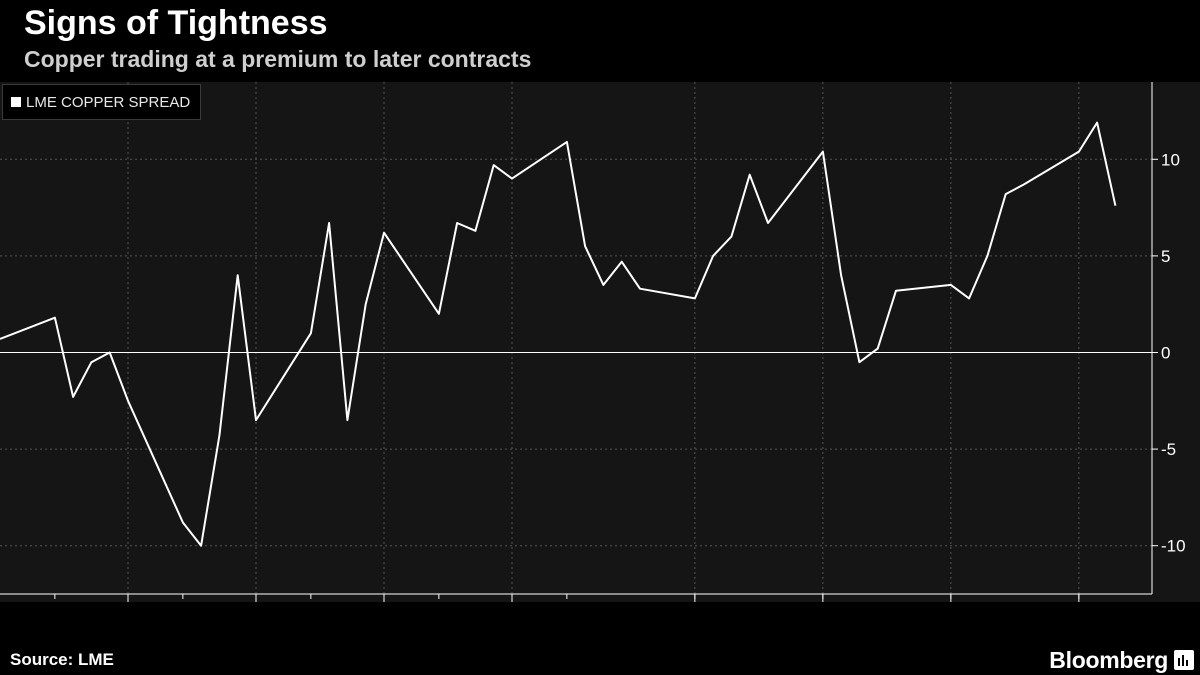 The height and width of the screenshot is (675, 1200). I want to click on legend-swatch, so click(16, 102).